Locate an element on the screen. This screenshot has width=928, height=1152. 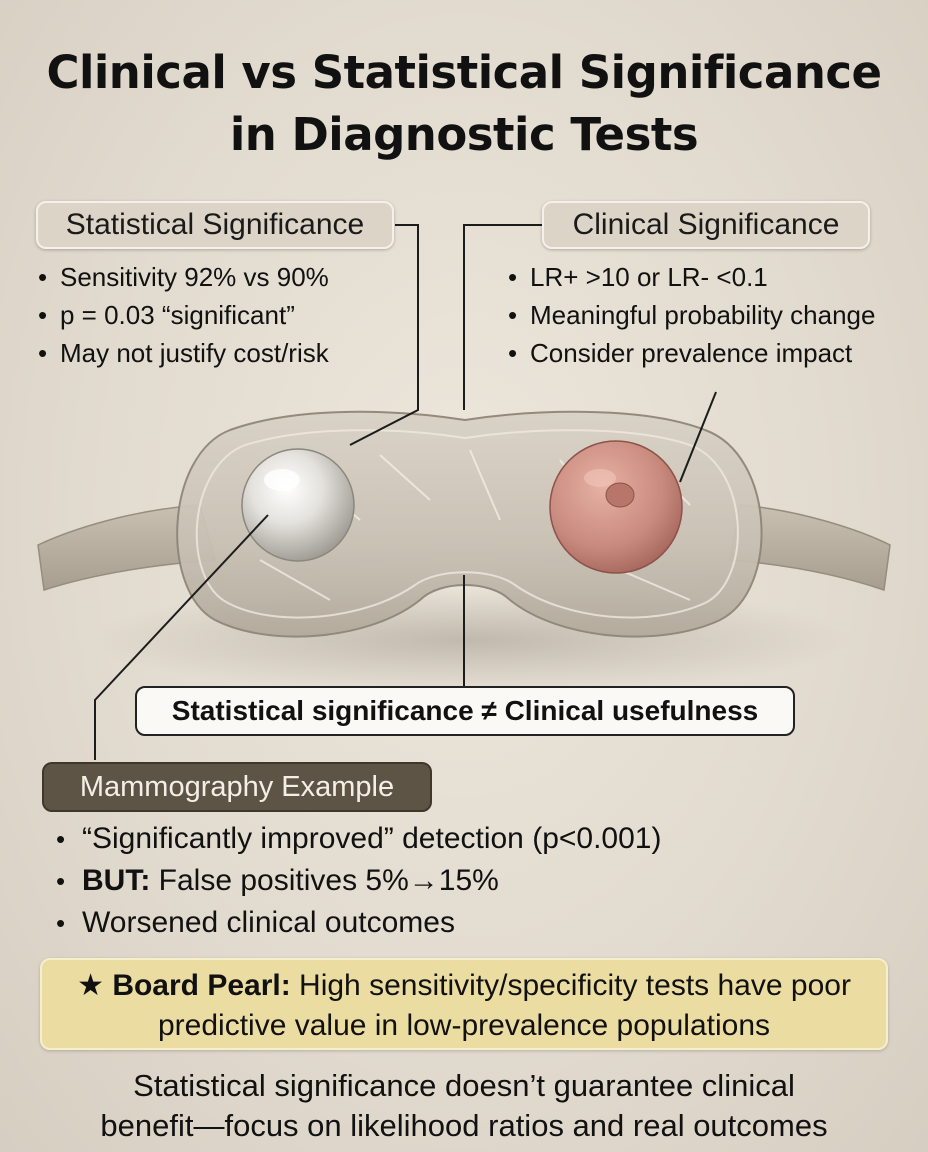
right-strap is located at coordinates (810, 548).